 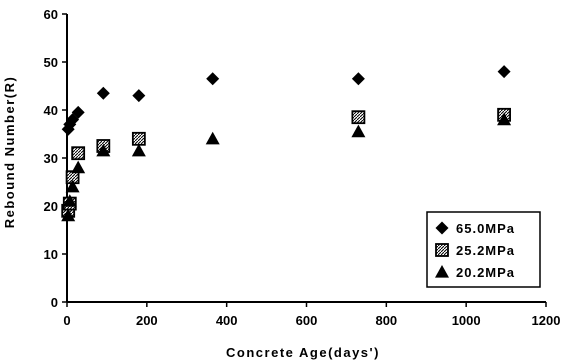 What do you see at coordinates (51, 14) in the screenshot?
I see `y-tick-label: 60` at bounding box center [51, 14].